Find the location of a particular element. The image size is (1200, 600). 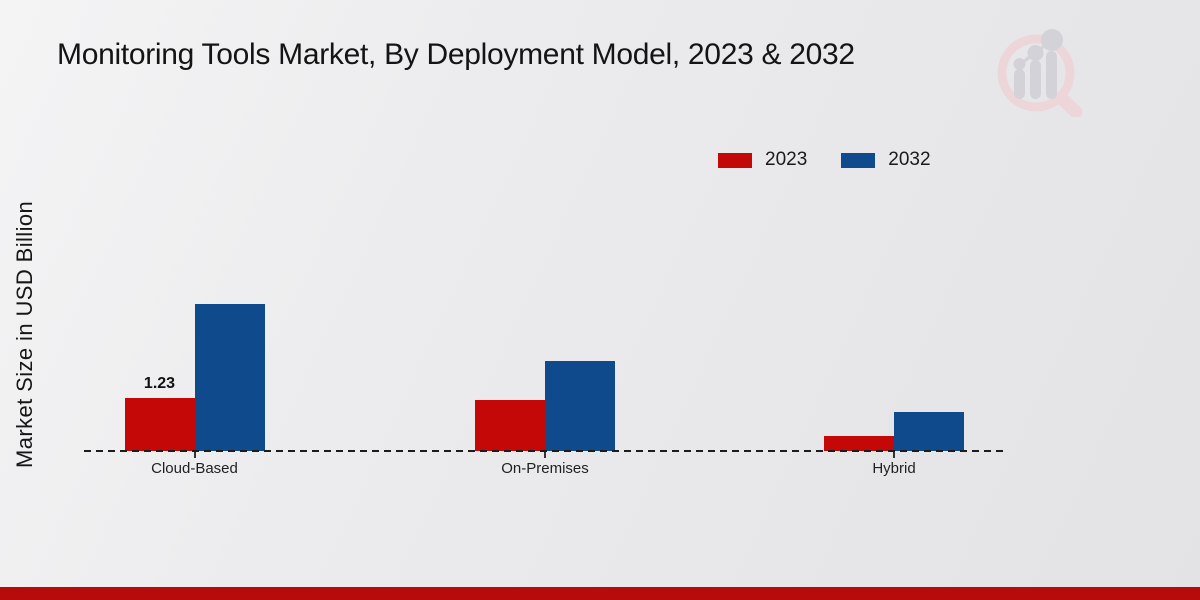

bar-2032-cloud-based is located at coordinates (229, 377).